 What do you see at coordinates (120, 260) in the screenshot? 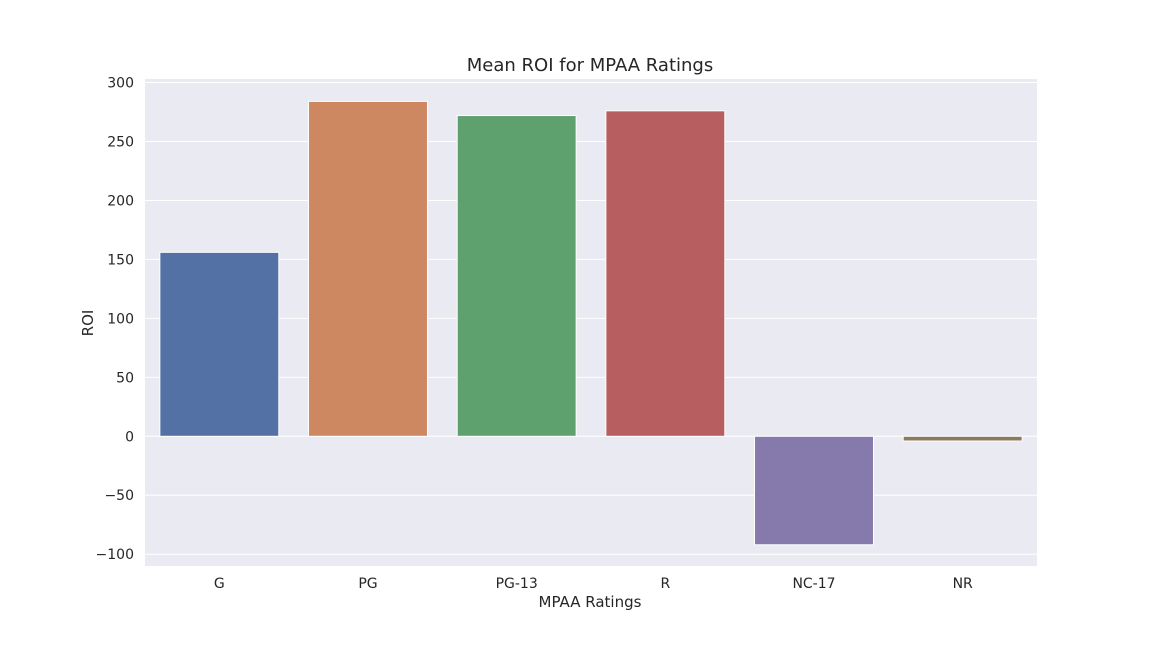
I see `y-tick-label: 150` at bounding box center [120, 260].